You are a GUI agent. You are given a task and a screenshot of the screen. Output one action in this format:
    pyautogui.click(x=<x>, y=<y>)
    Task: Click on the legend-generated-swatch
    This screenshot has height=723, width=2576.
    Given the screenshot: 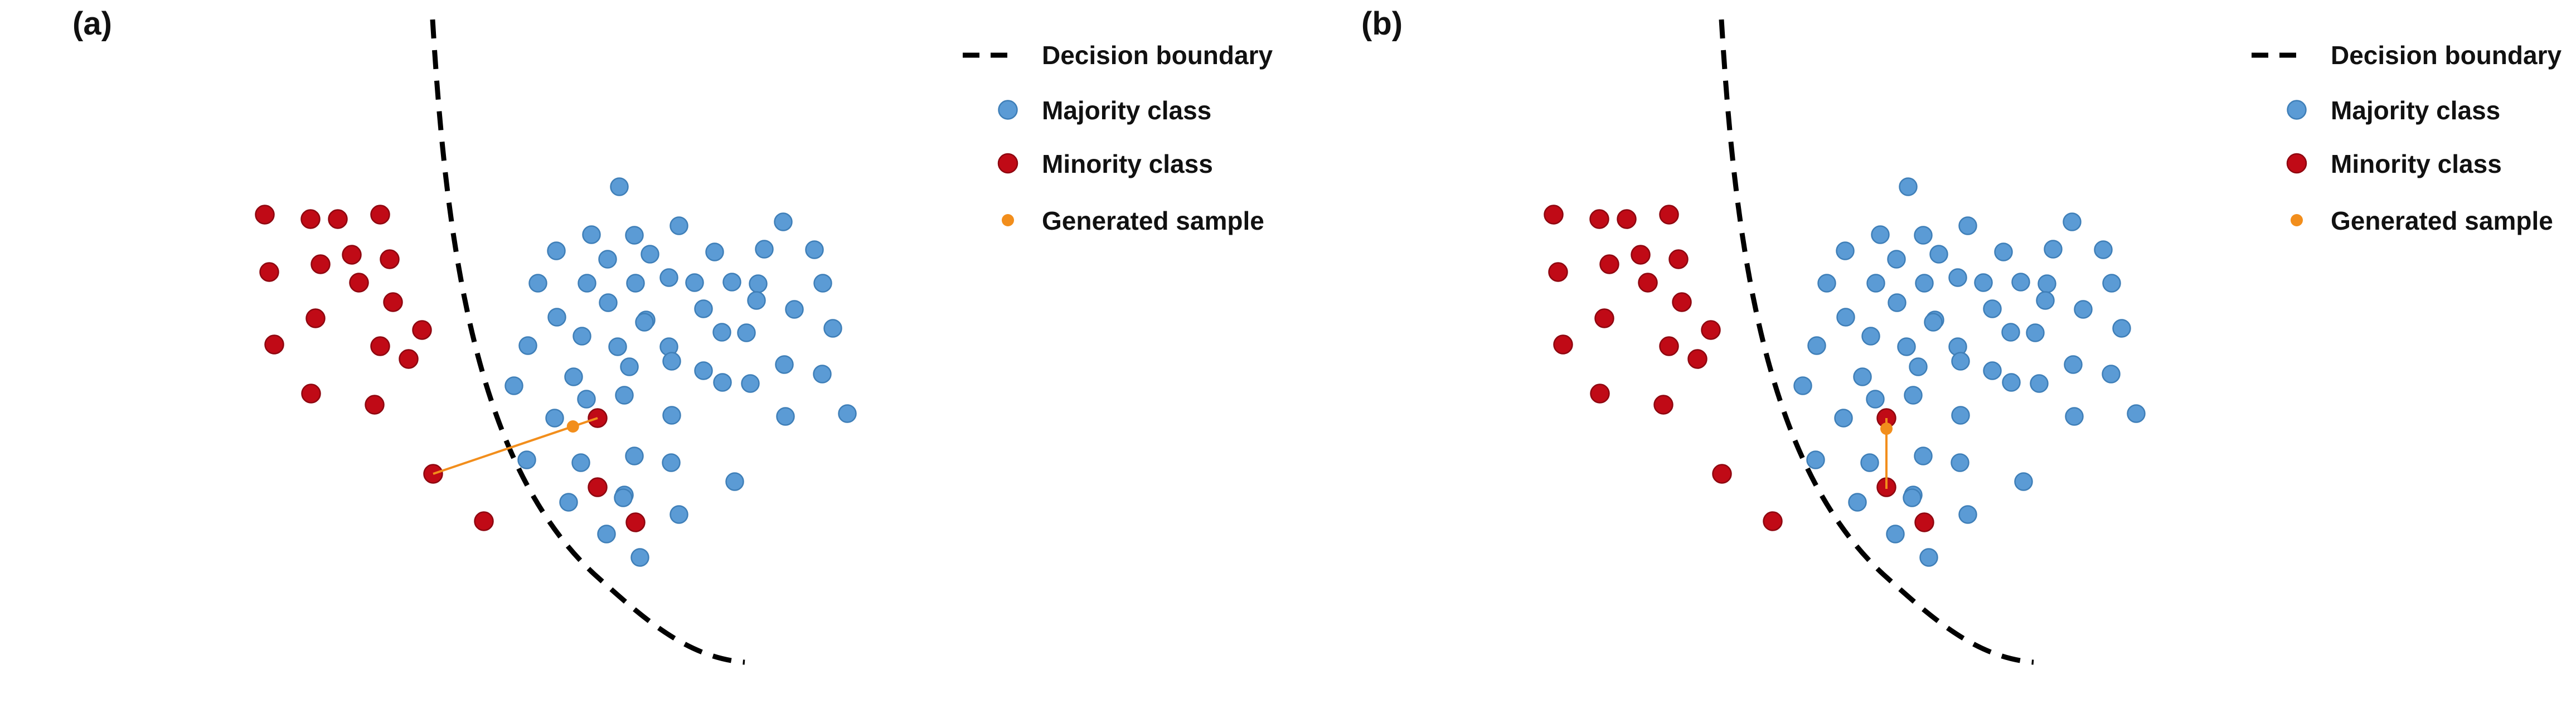 What is the action you would take?
    pyautogui.click(x=1008, y=220)
    